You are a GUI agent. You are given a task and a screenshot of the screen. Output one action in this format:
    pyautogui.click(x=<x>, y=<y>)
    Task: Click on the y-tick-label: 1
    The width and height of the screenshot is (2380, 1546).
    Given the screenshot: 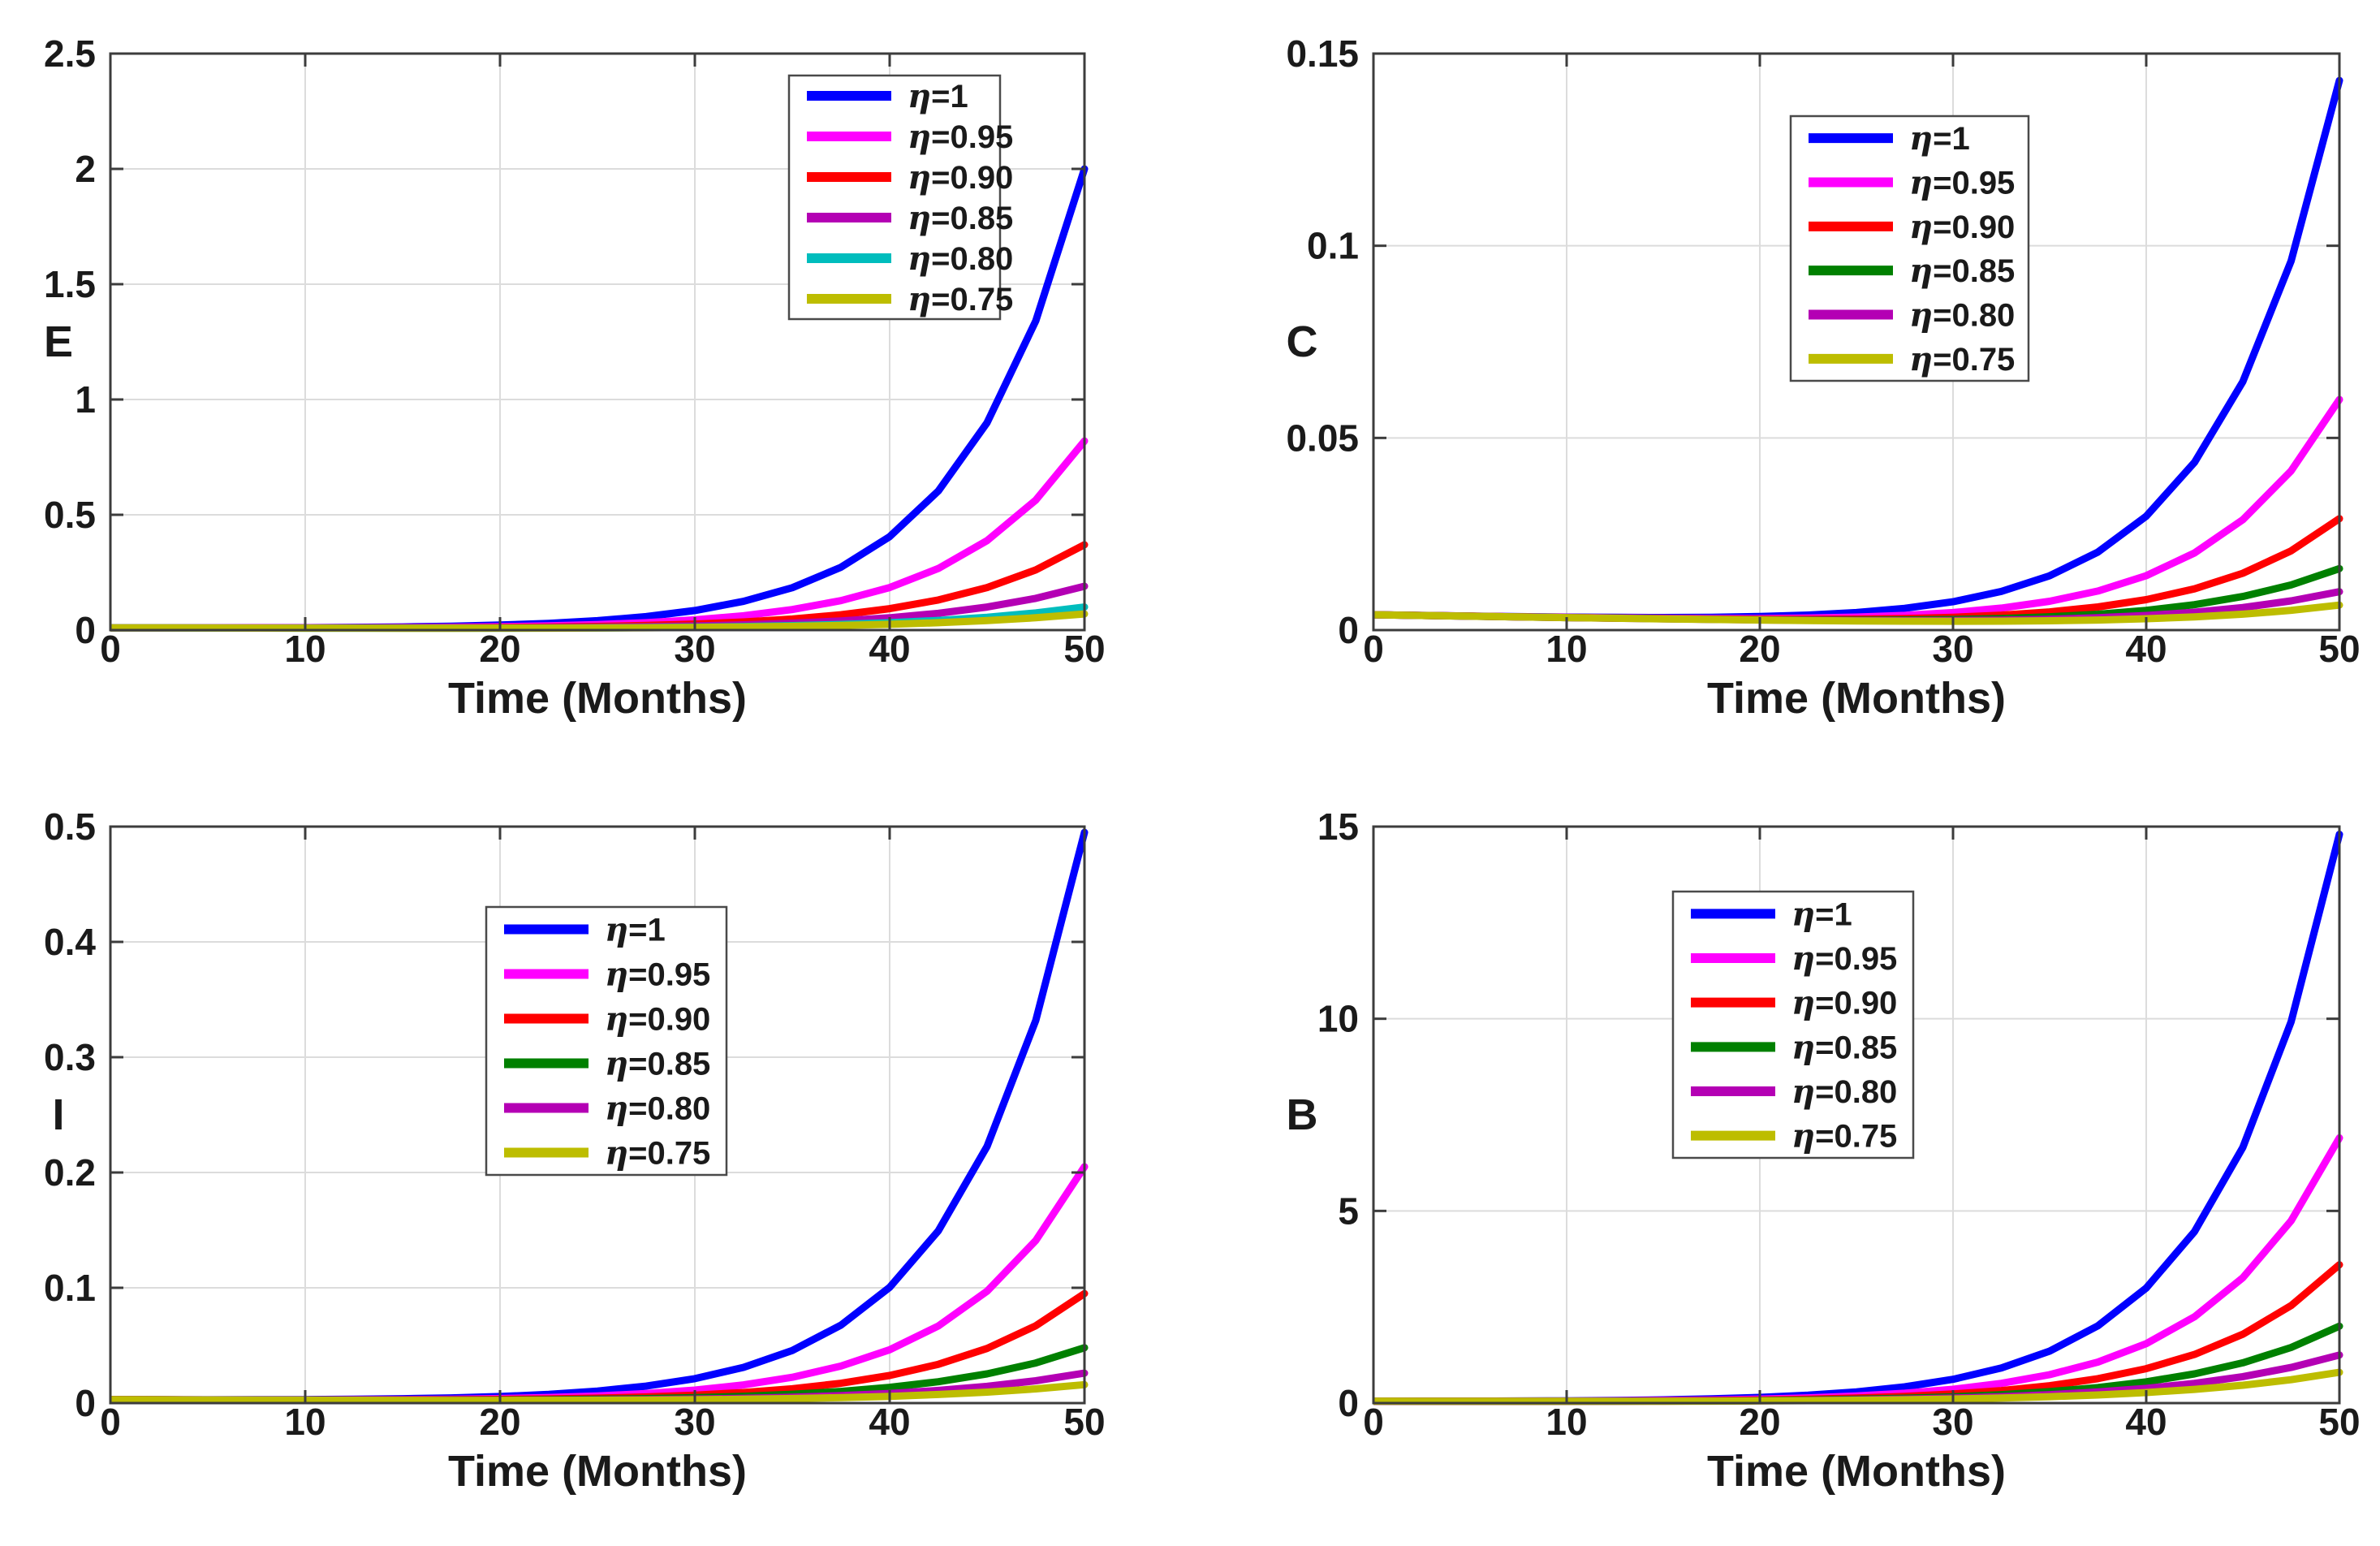 What is the action you would take?
    pyautogui.click(x=86, y=399)
    